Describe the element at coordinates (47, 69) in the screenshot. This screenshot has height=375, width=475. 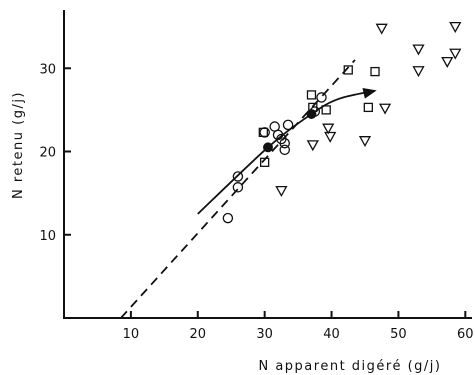
I see `y-tick-label: 30` at that location.